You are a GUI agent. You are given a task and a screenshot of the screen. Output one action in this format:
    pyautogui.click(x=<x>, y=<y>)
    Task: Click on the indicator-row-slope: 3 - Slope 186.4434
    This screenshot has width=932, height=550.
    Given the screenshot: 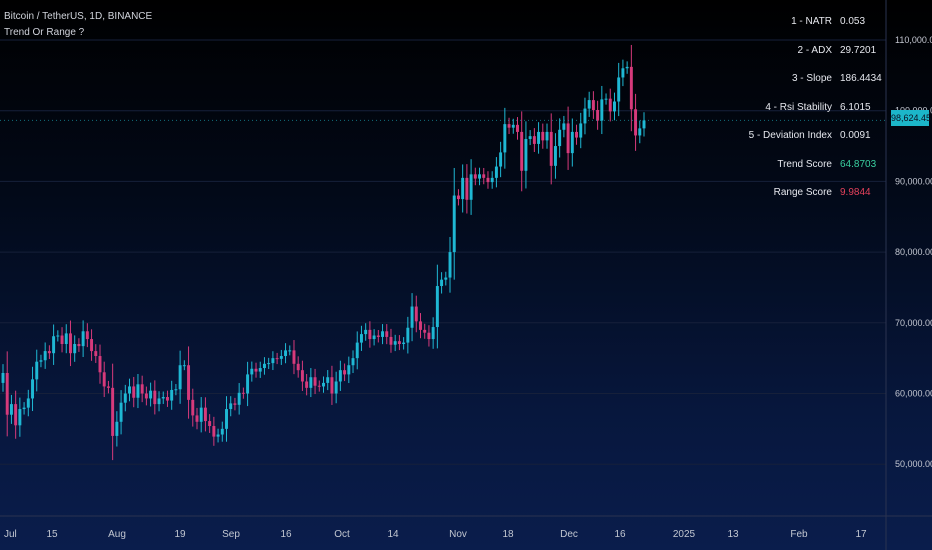 What is the action you would take?
    pyautogui.click(x=787, y=87)
    